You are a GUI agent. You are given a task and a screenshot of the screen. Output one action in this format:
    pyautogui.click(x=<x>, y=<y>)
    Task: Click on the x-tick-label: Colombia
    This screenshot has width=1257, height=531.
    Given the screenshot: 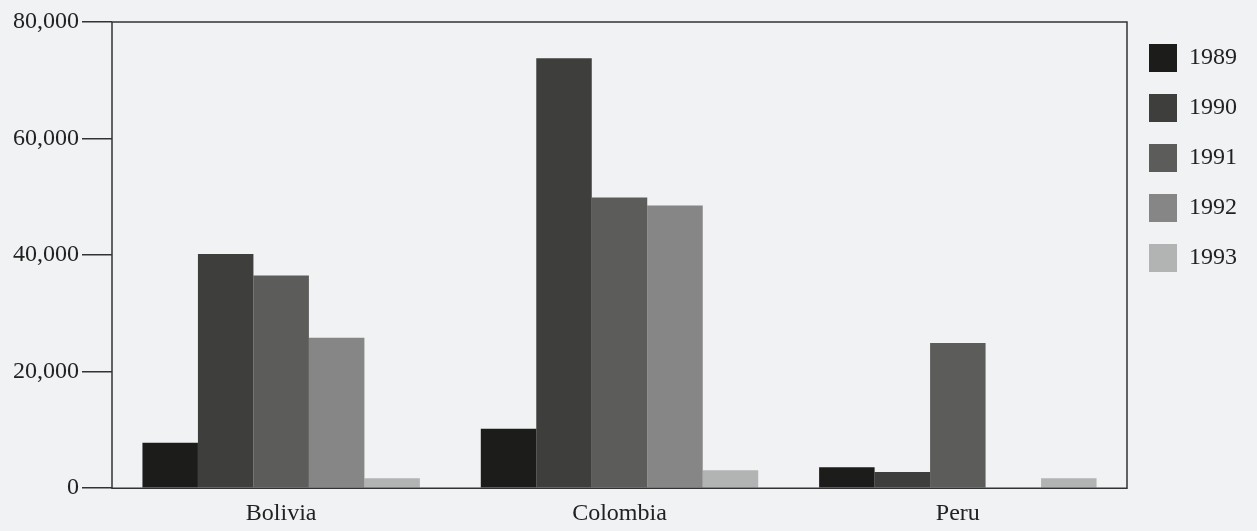 What is the action you would take?
    pyautogui.click(x=620, y=511)
    